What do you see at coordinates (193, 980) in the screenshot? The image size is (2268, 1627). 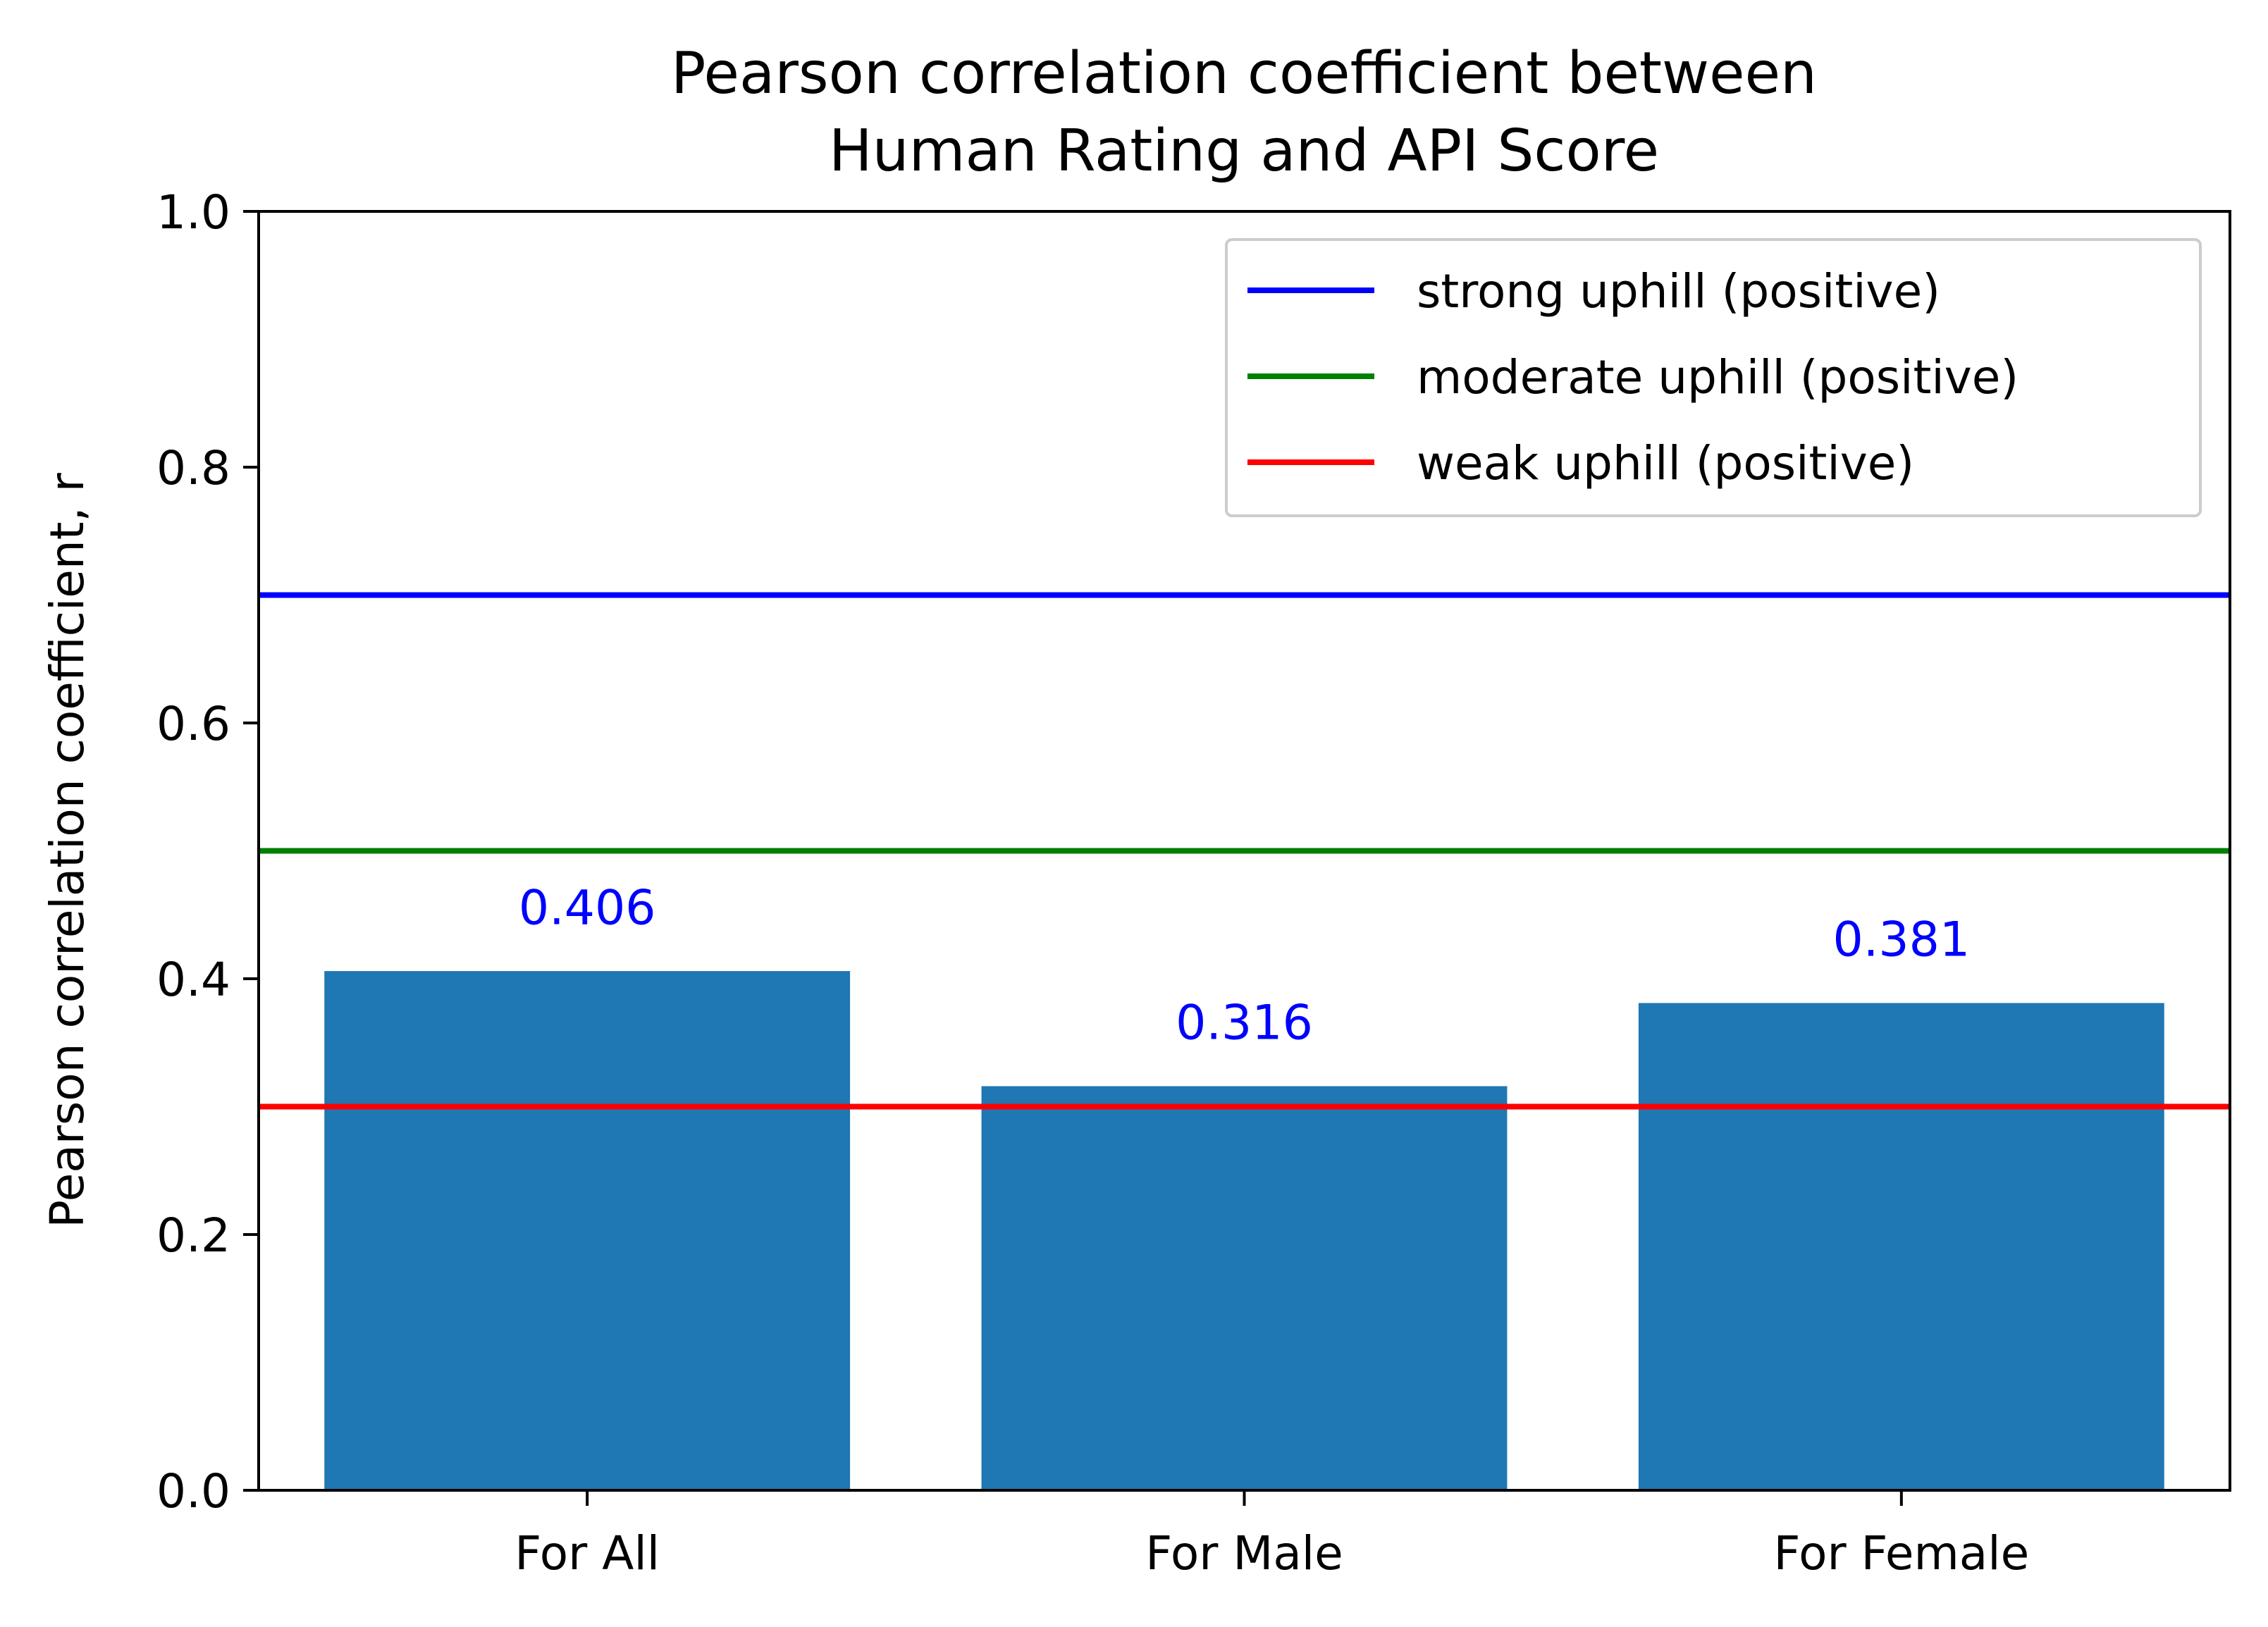 I see `y-tick-label-2: 0.4` at bounding box center [193, 980].